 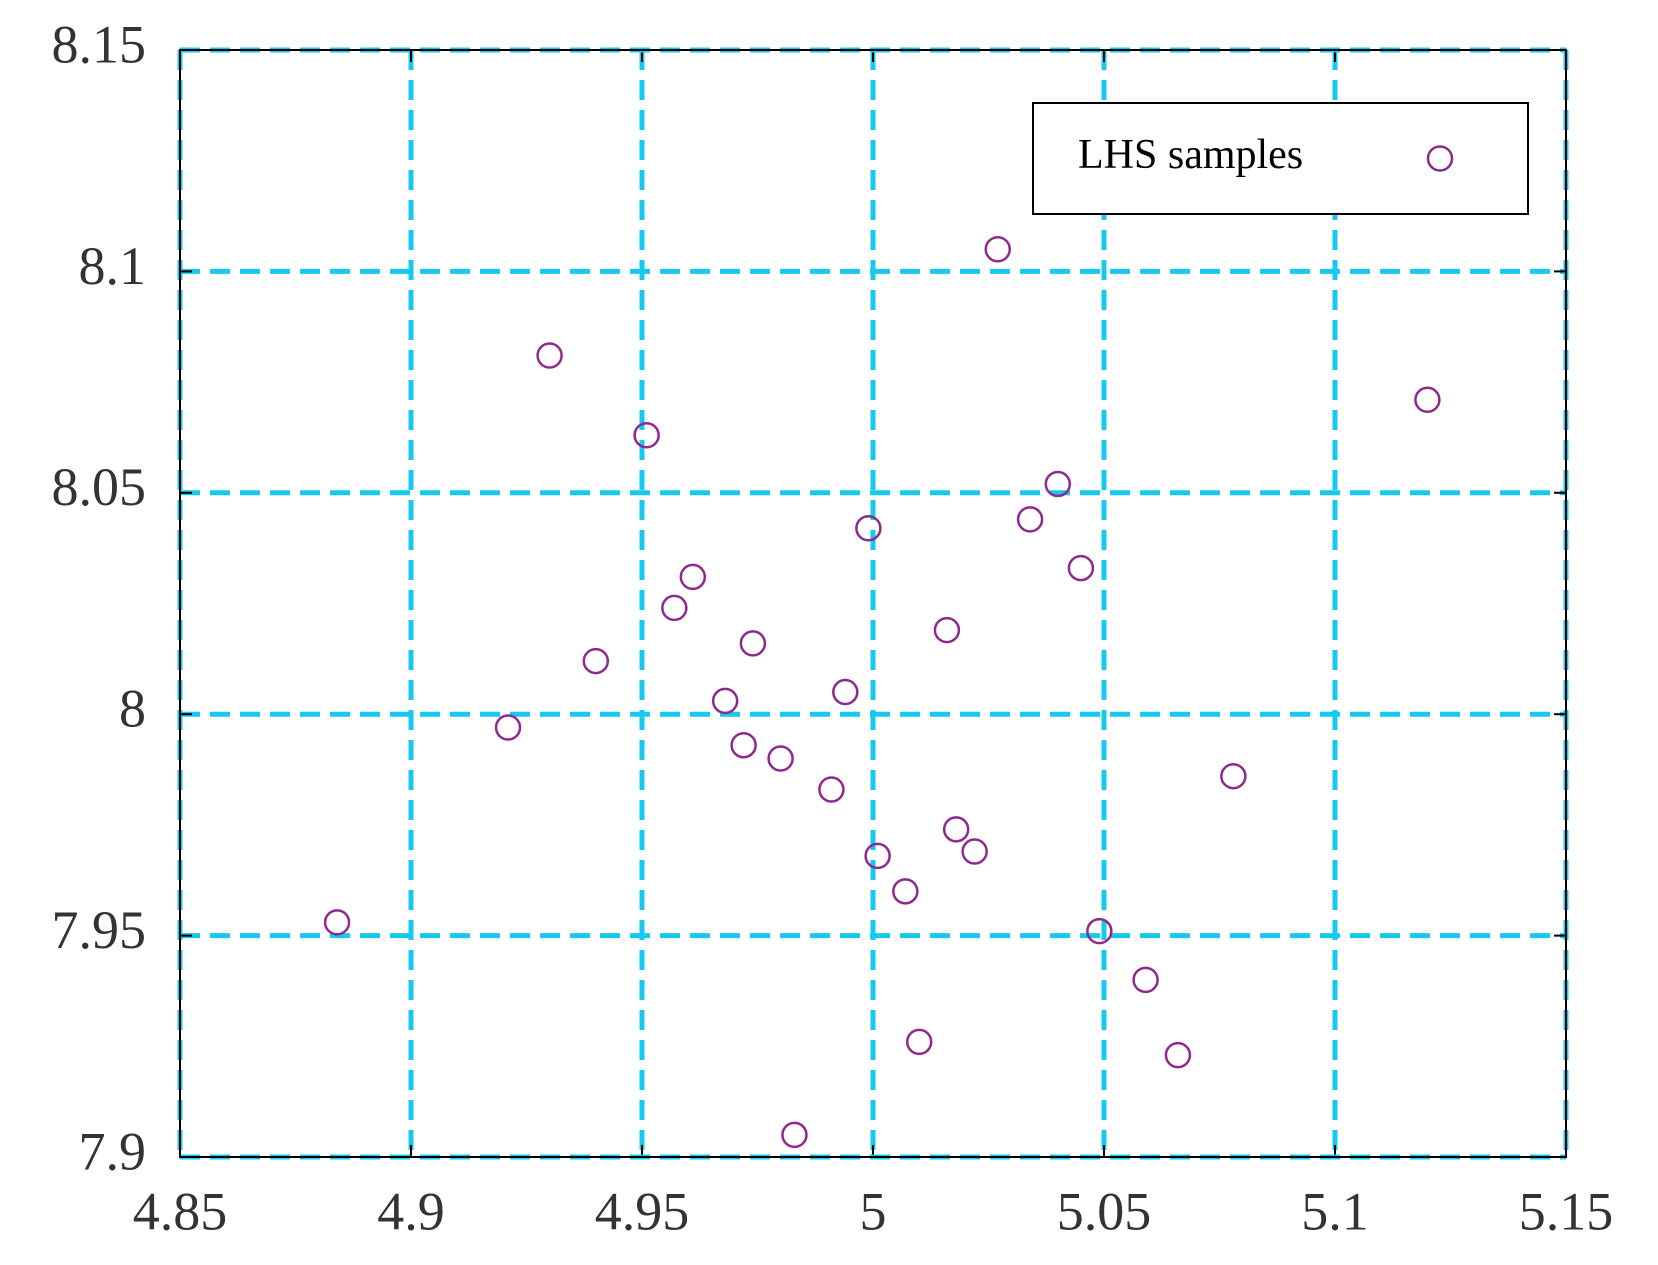 I want to click on legend-marker, so click(x=1440, y=158).